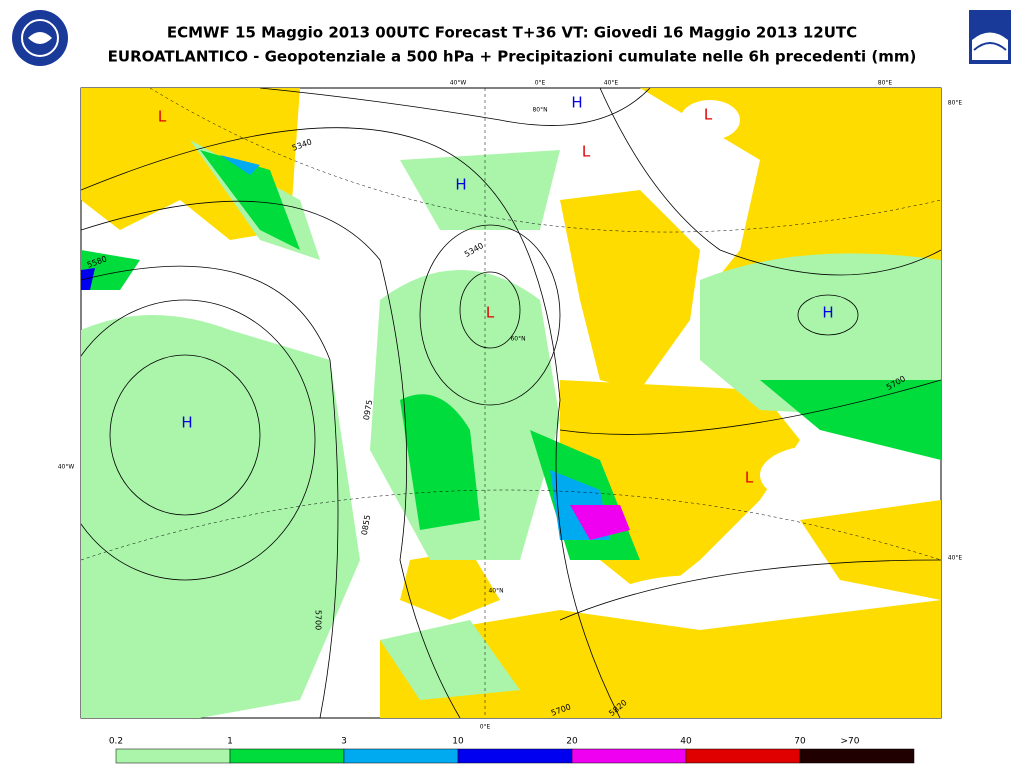  Describe the element at coordinates (230, 742) in the screenshot. I see `legend-label: 1` at that location.